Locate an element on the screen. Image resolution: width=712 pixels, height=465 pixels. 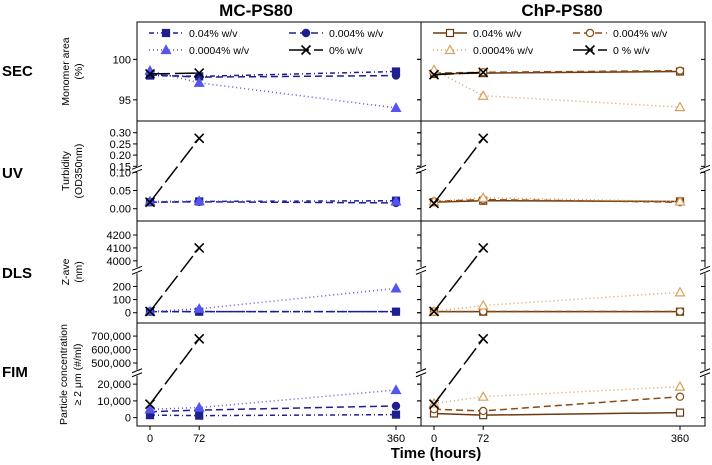
series-0_0004-fim-chp is located at coordinates (557, 394).